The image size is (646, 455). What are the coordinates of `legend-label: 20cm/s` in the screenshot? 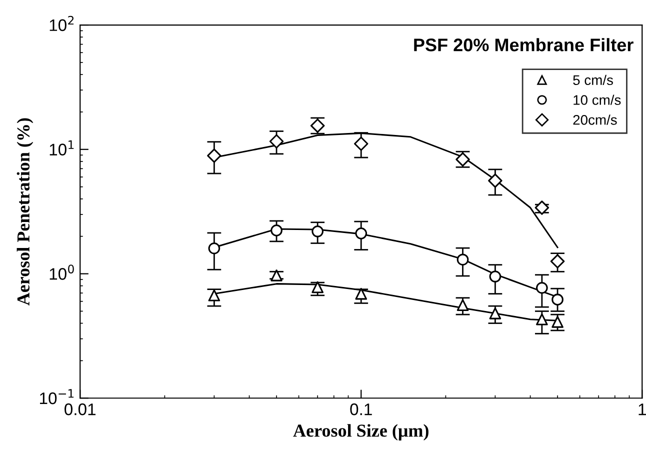 It's located at (595, 119).